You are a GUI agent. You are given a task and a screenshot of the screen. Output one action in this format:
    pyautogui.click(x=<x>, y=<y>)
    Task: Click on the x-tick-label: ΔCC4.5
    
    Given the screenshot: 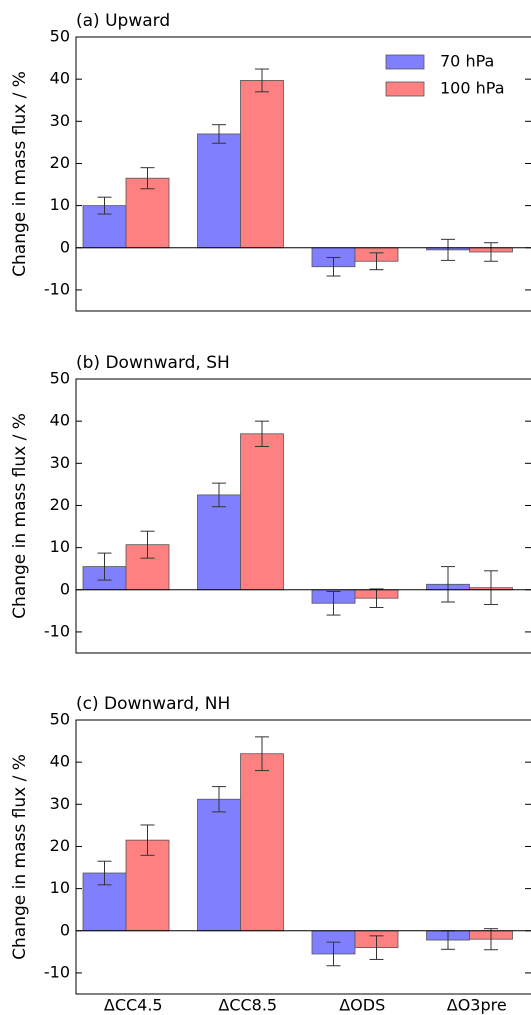 What is the action you would take?
    pyautogui.click(x=133, y=1005)
    